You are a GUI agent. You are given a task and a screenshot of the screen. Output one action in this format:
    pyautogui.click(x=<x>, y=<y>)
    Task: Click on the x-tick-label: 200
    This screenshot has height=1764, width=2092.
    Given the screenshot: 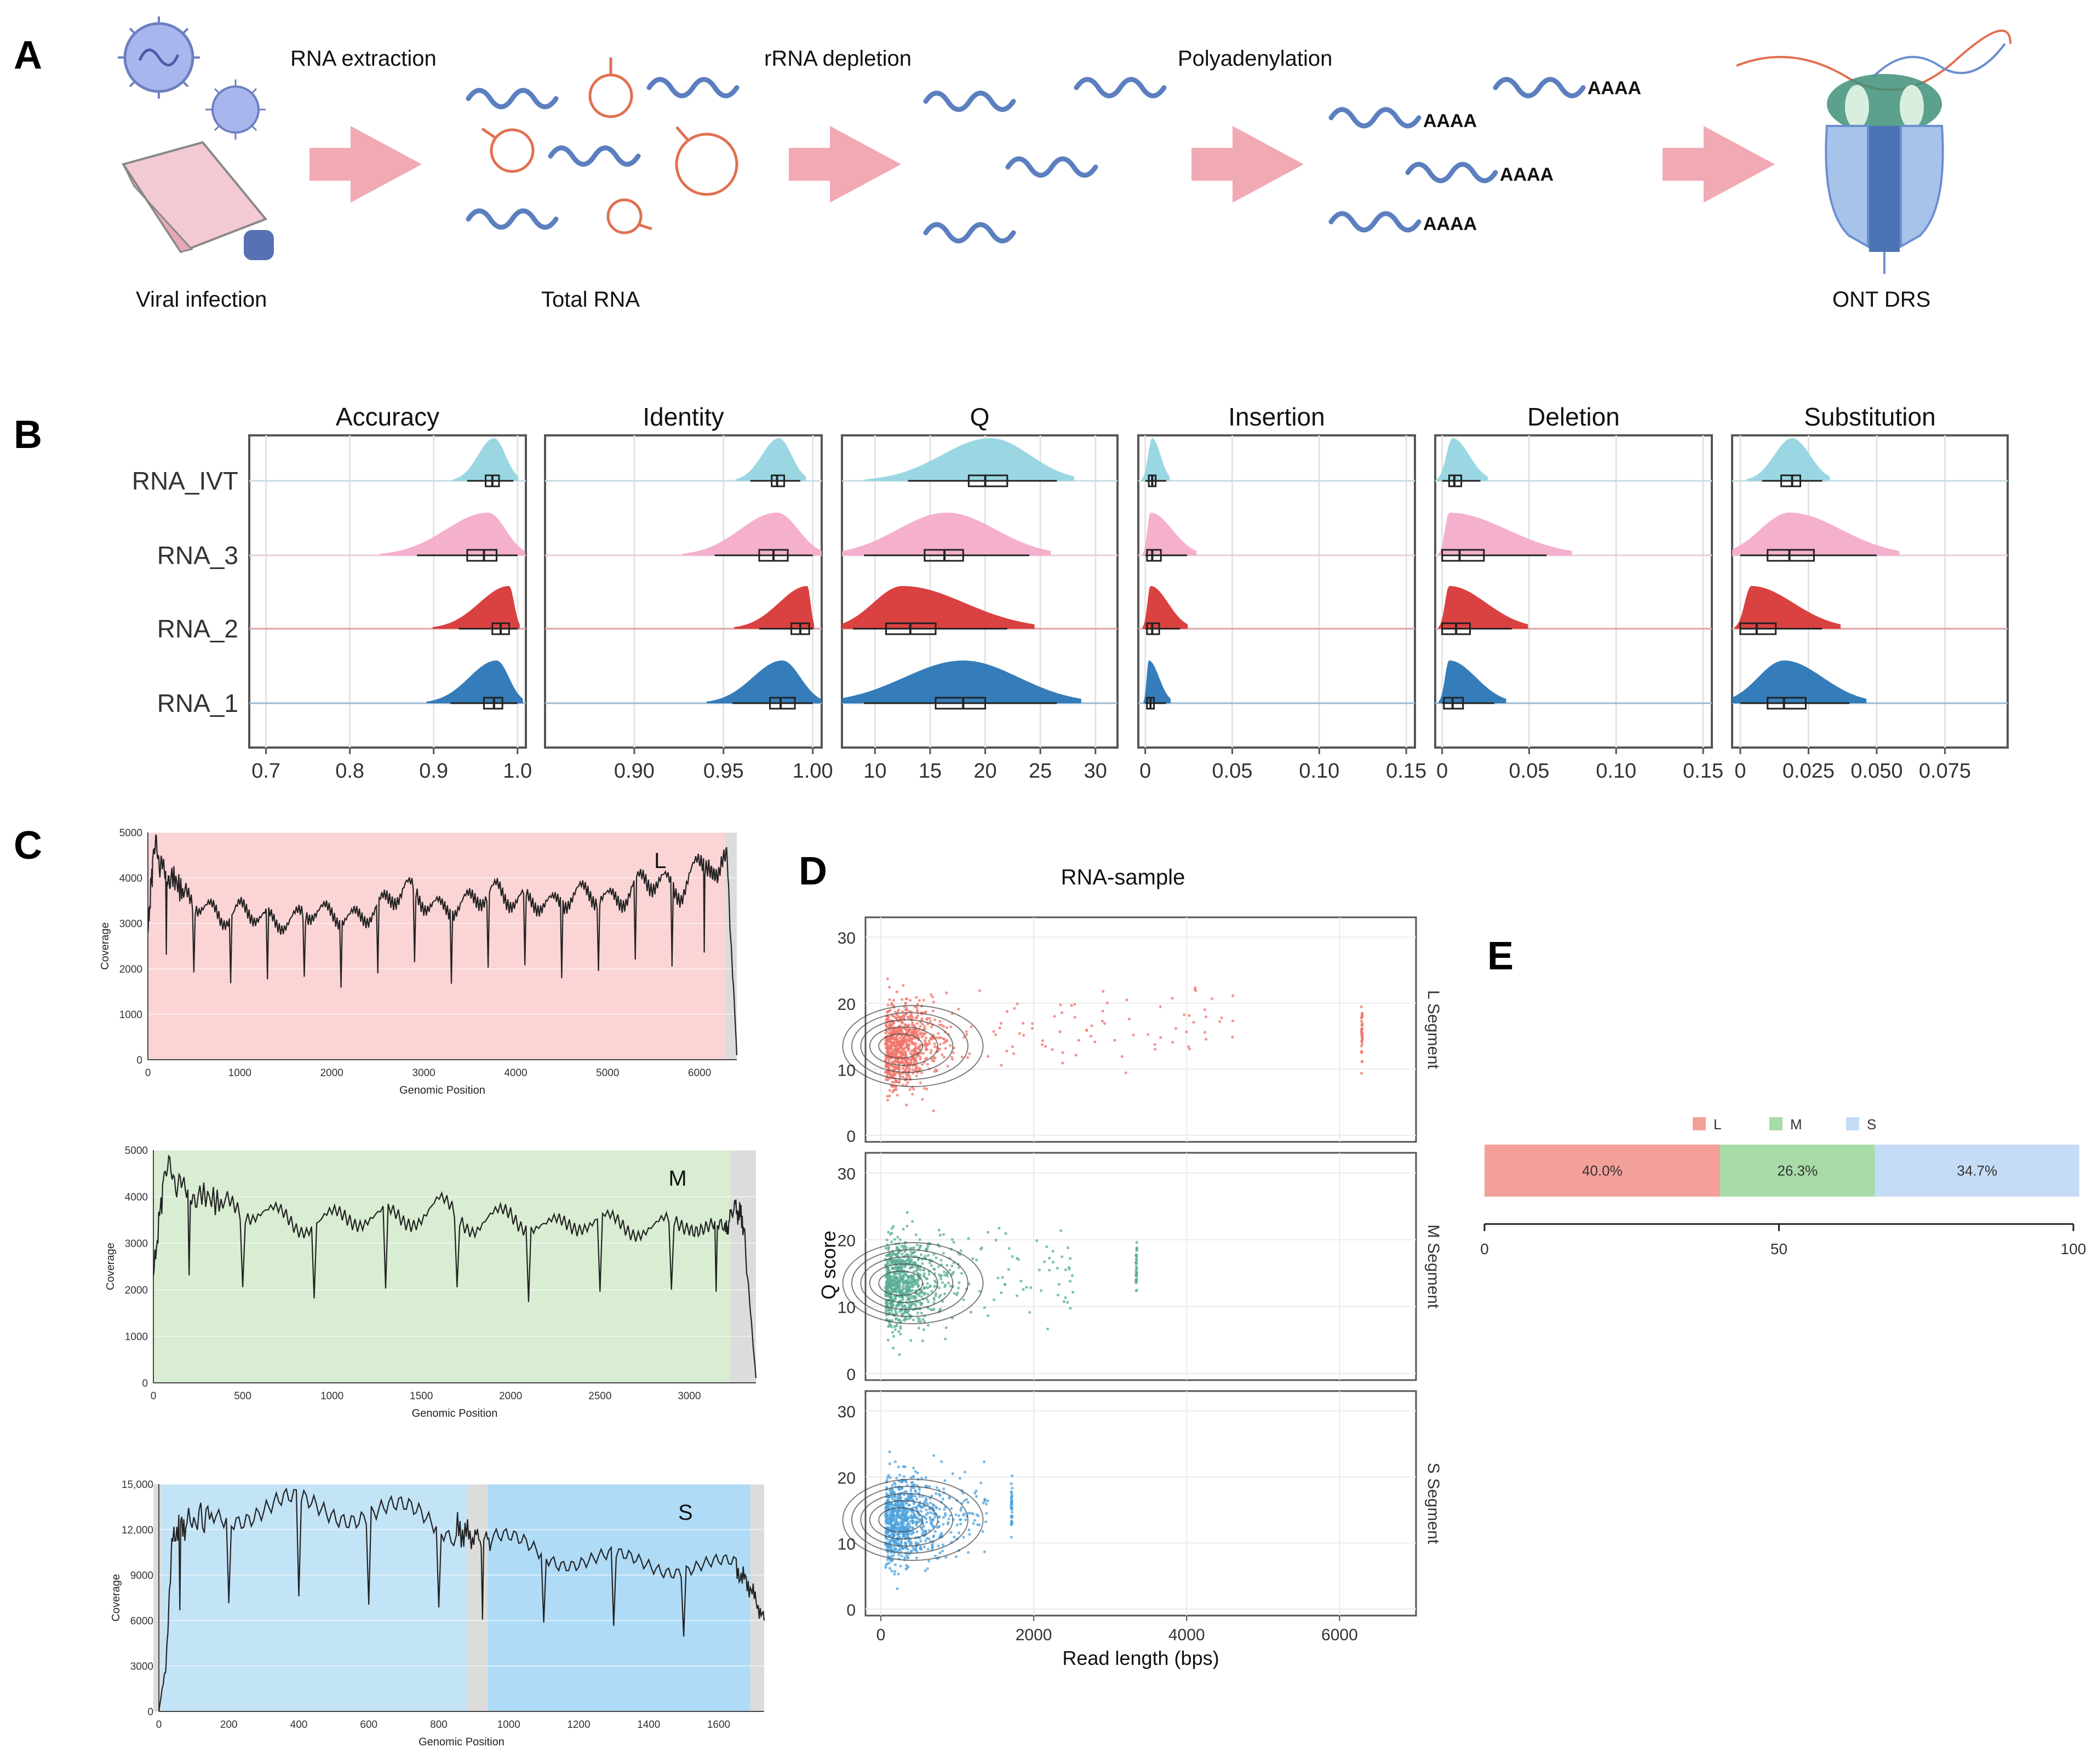 What is the action you would take?
    pyautogui.click(x=229, y=1725)
    